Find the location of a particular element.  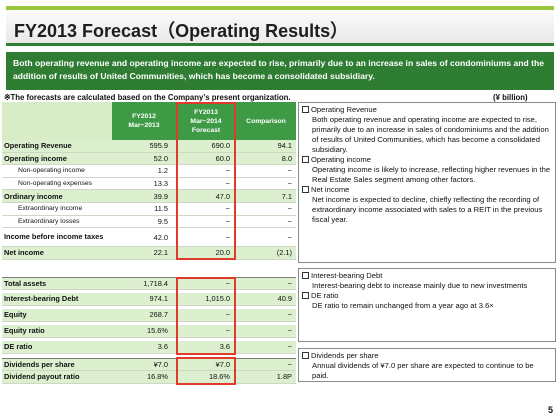

header-fy2013-period: Mar−2014 is located at coordinates (206, 121).